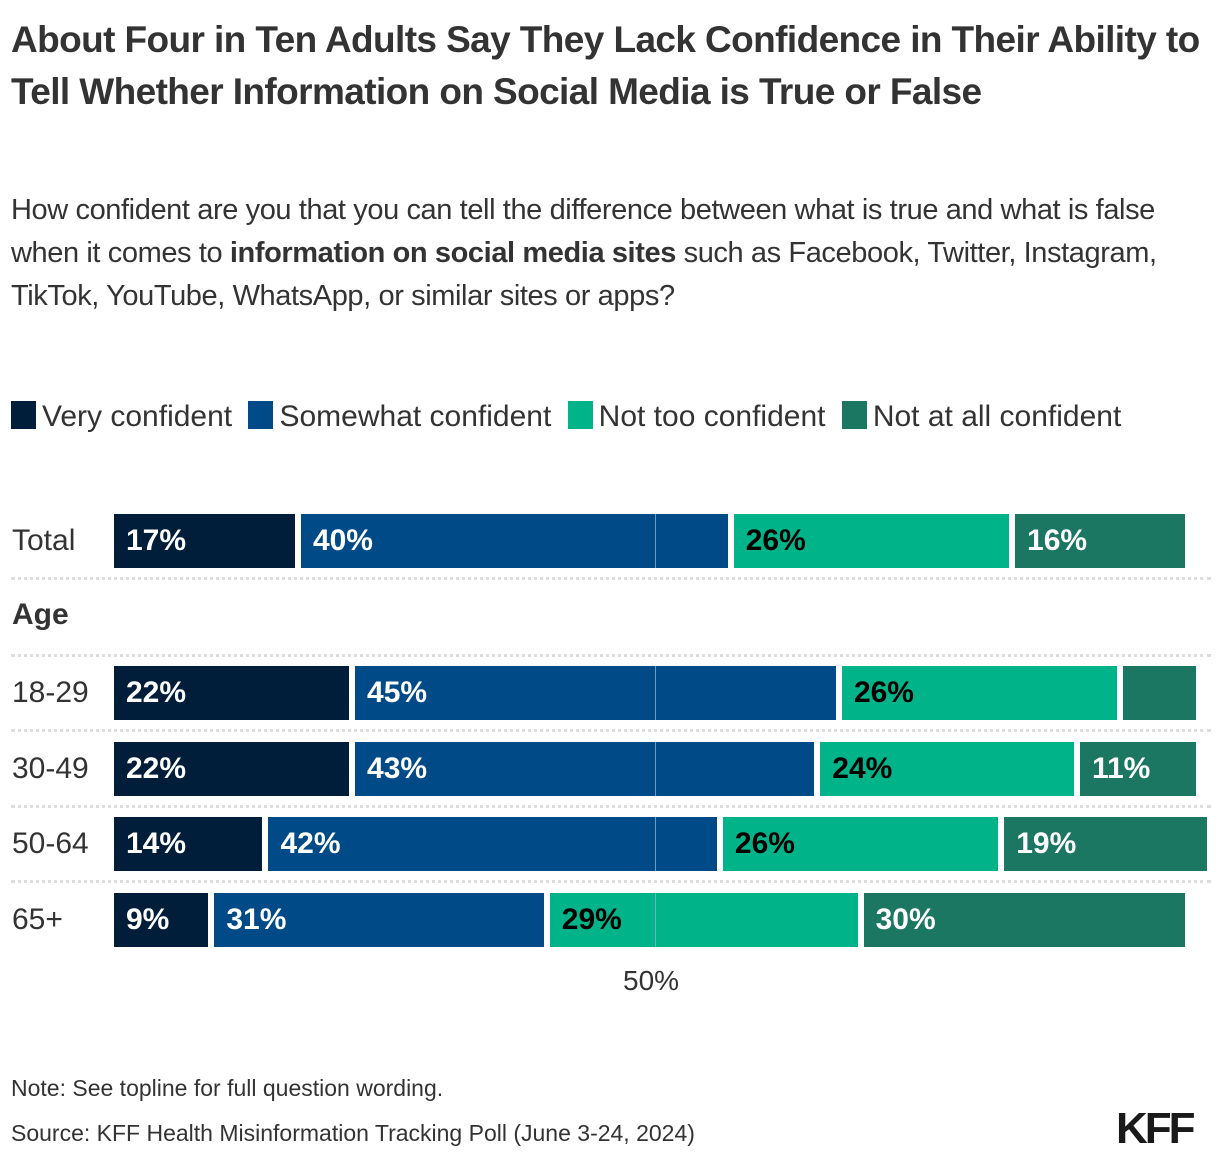  Describe the element at coordinates (1156, 1128) in the screenshot. I see `kff-logo: KFF` at that location.